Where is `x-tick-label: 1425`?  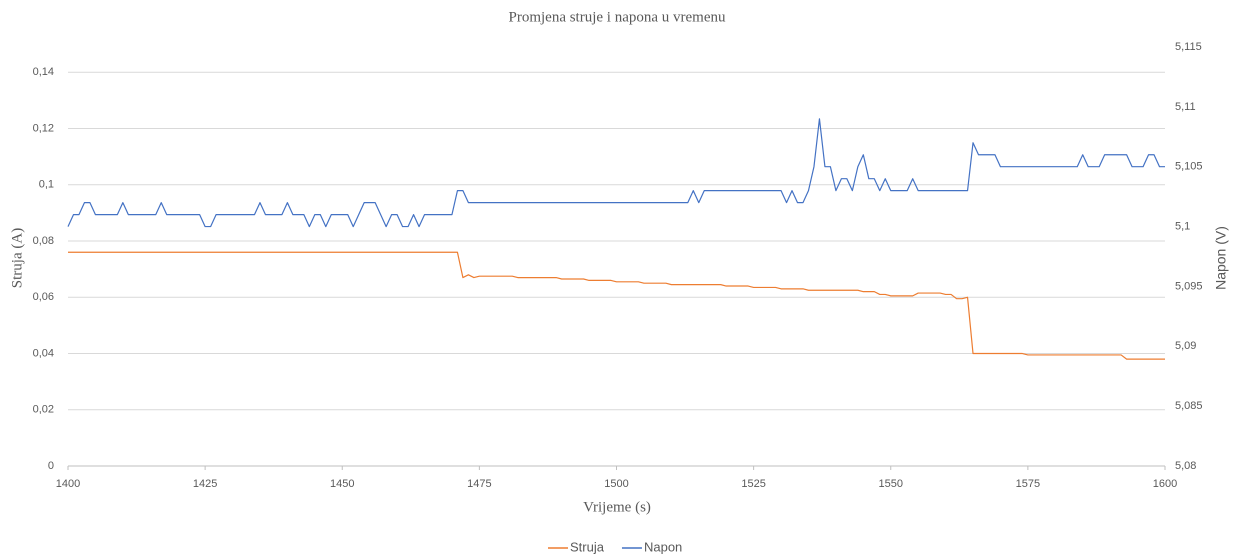 x-tick-label: 1425 is located at coordinates (205, 484).